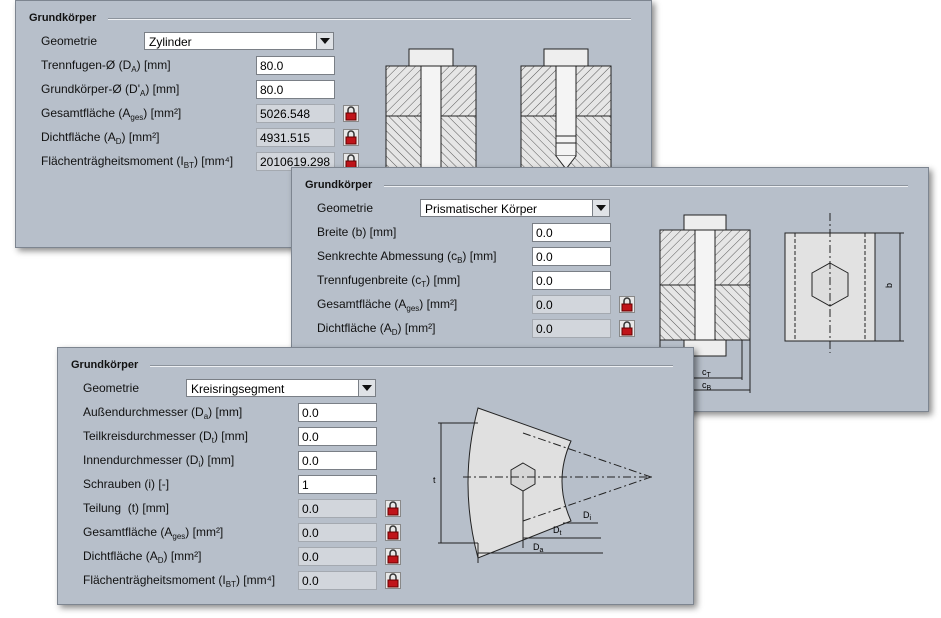 This screenshot has height=618, width=941. What do you see at coordinates (90, 89) in the screenshot?
I see `label-text: Grundkörper-Ø (D'` at bounding box center [90, 89].